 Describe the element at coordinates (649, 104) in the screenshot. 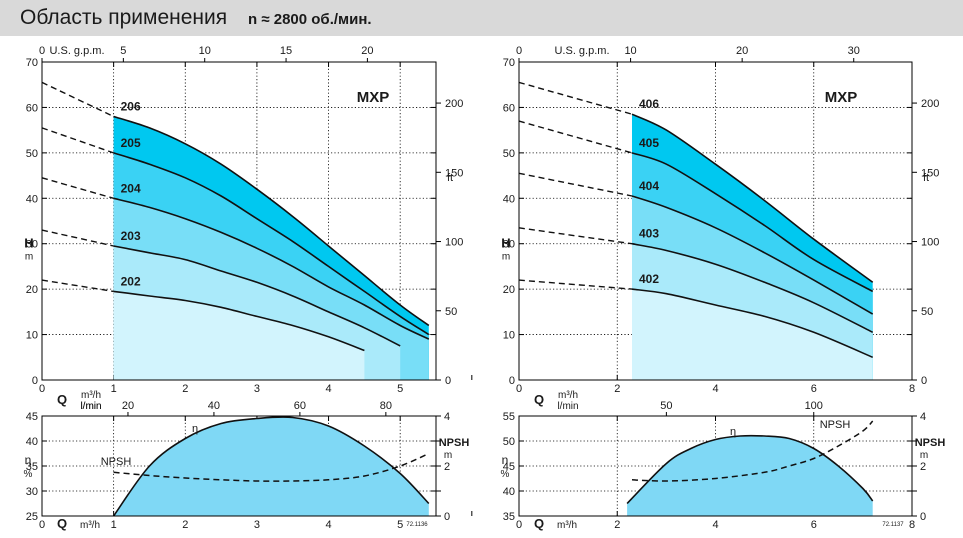

I see `series-label-406: 406` at that location.